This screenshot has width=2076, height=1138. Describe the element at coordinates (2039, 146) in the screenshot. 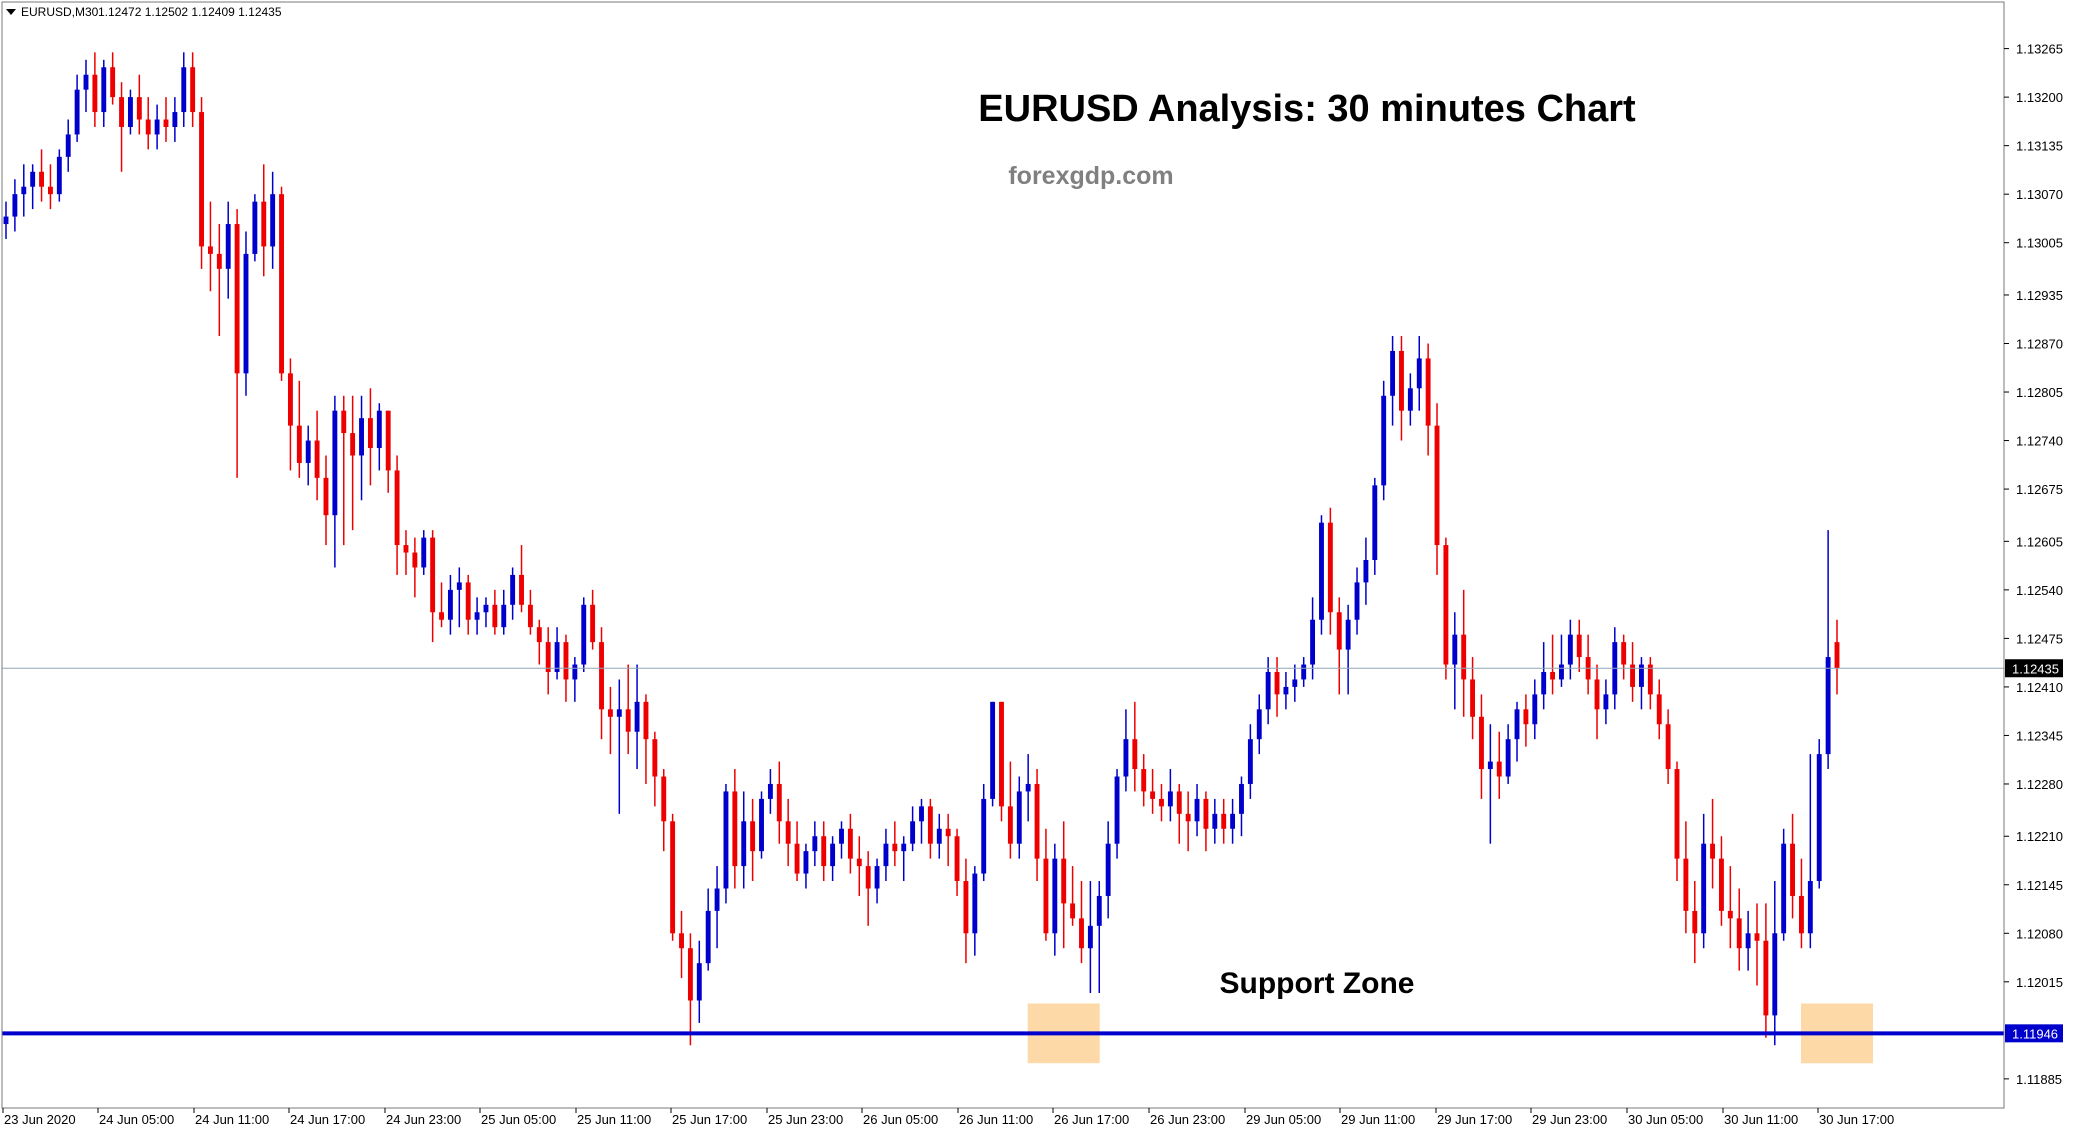

I see `y-tick-label: 1.13135` at that location.